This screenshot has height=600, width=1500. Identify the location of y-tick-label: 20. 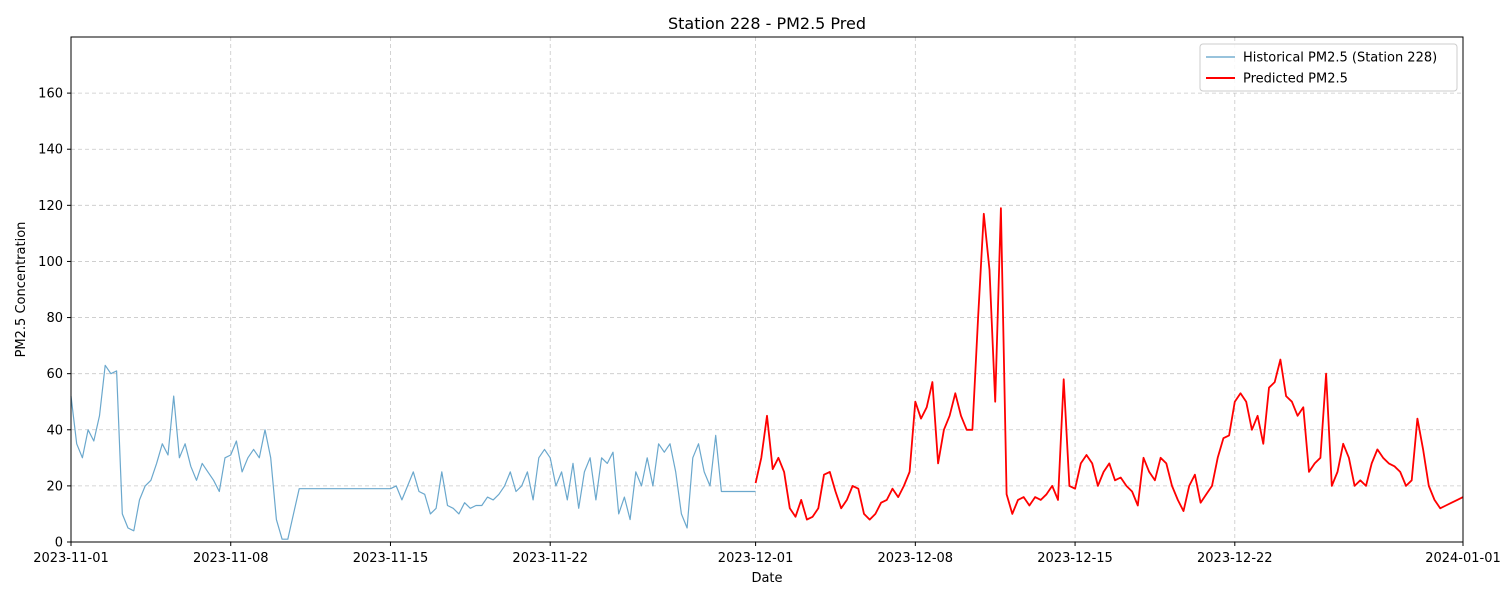
(54, 486).